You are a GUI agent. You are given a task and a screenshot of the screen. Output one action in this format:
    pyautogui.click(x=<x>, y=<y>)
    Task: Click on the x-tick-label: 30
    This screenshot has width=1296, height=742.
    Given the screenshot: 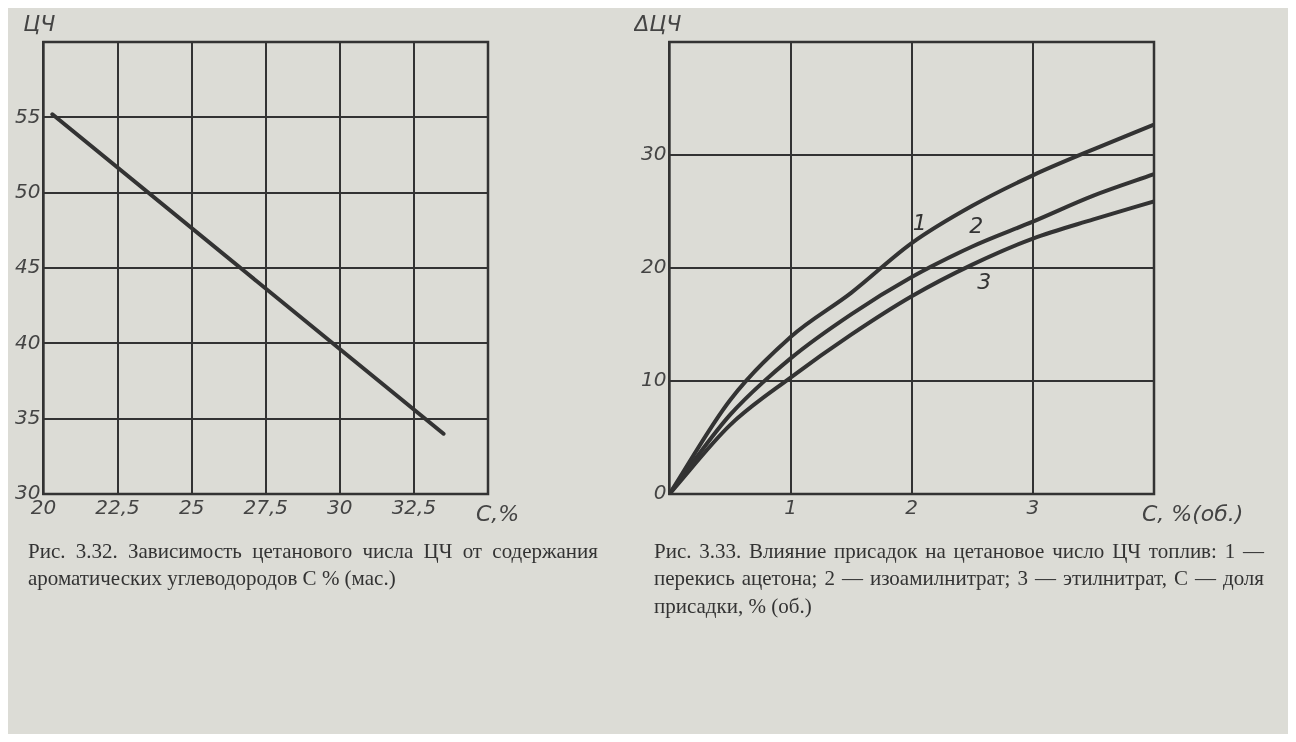 What is the action you would take?
    pyautogui.click(x=340, y=507)
    